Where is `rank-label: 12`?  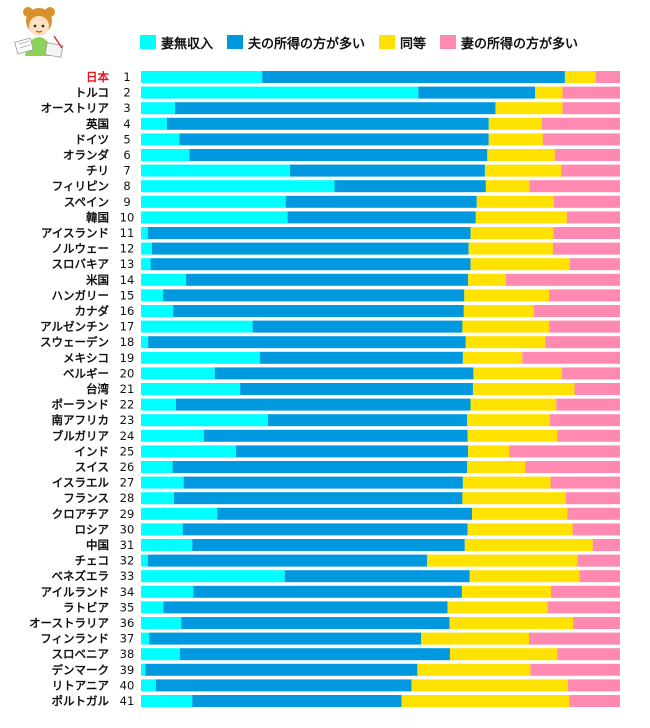 rank-label: 12 is located at coordinates (127, 249).